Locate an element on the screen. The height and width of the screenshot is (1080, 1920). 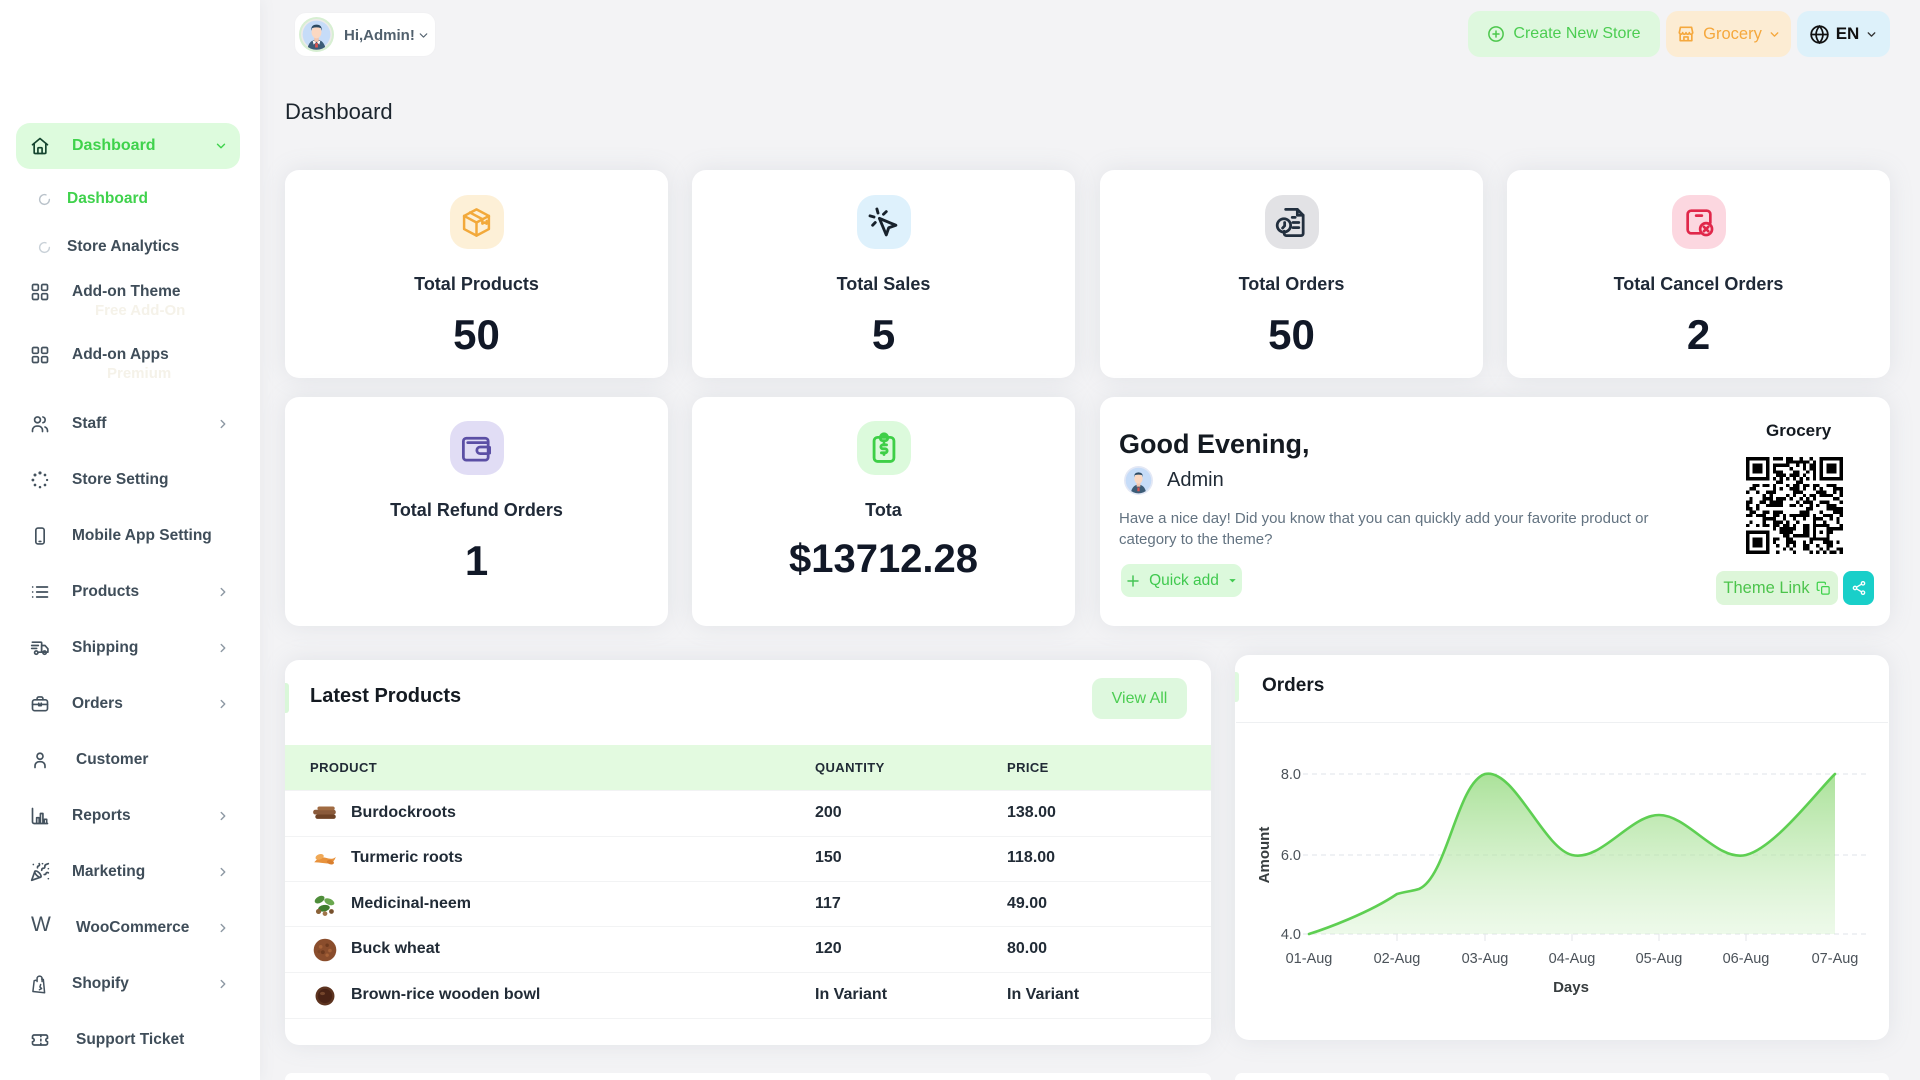
svg-text: 4.0 is located at coordinates (1291, 935).